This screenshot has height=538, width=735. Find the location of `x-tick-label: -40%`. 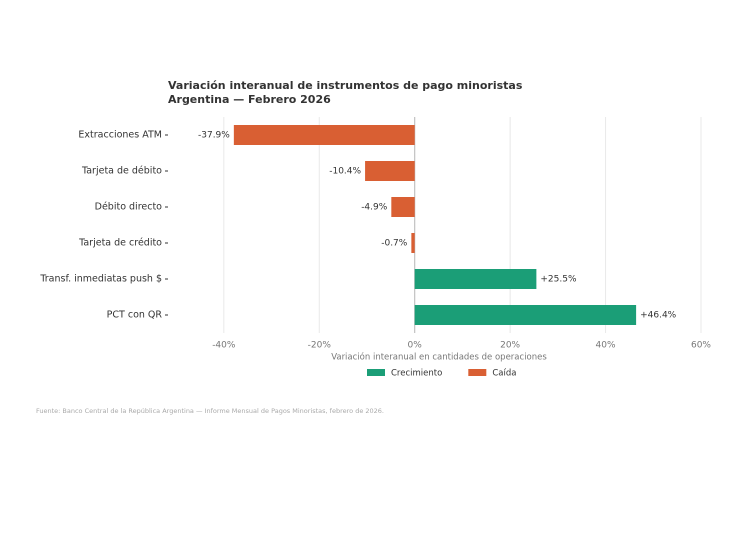

x-tick-label: -40% is located at coordinates (224, 346).